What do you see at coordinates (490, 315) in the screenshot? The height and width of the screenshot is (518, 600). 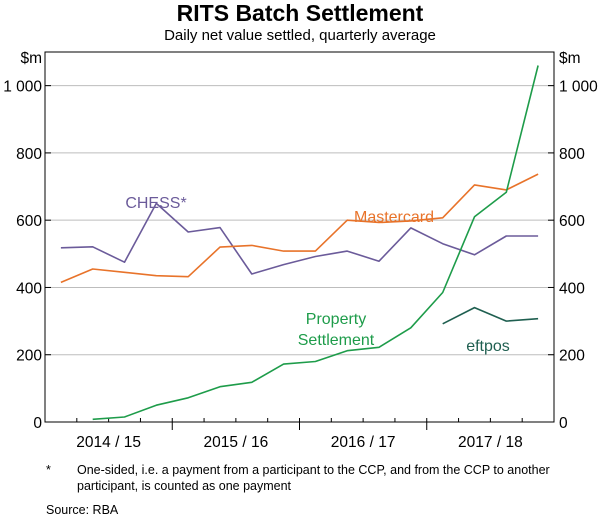 I see `series-line-eftpos` at bounding box center [490, 315].